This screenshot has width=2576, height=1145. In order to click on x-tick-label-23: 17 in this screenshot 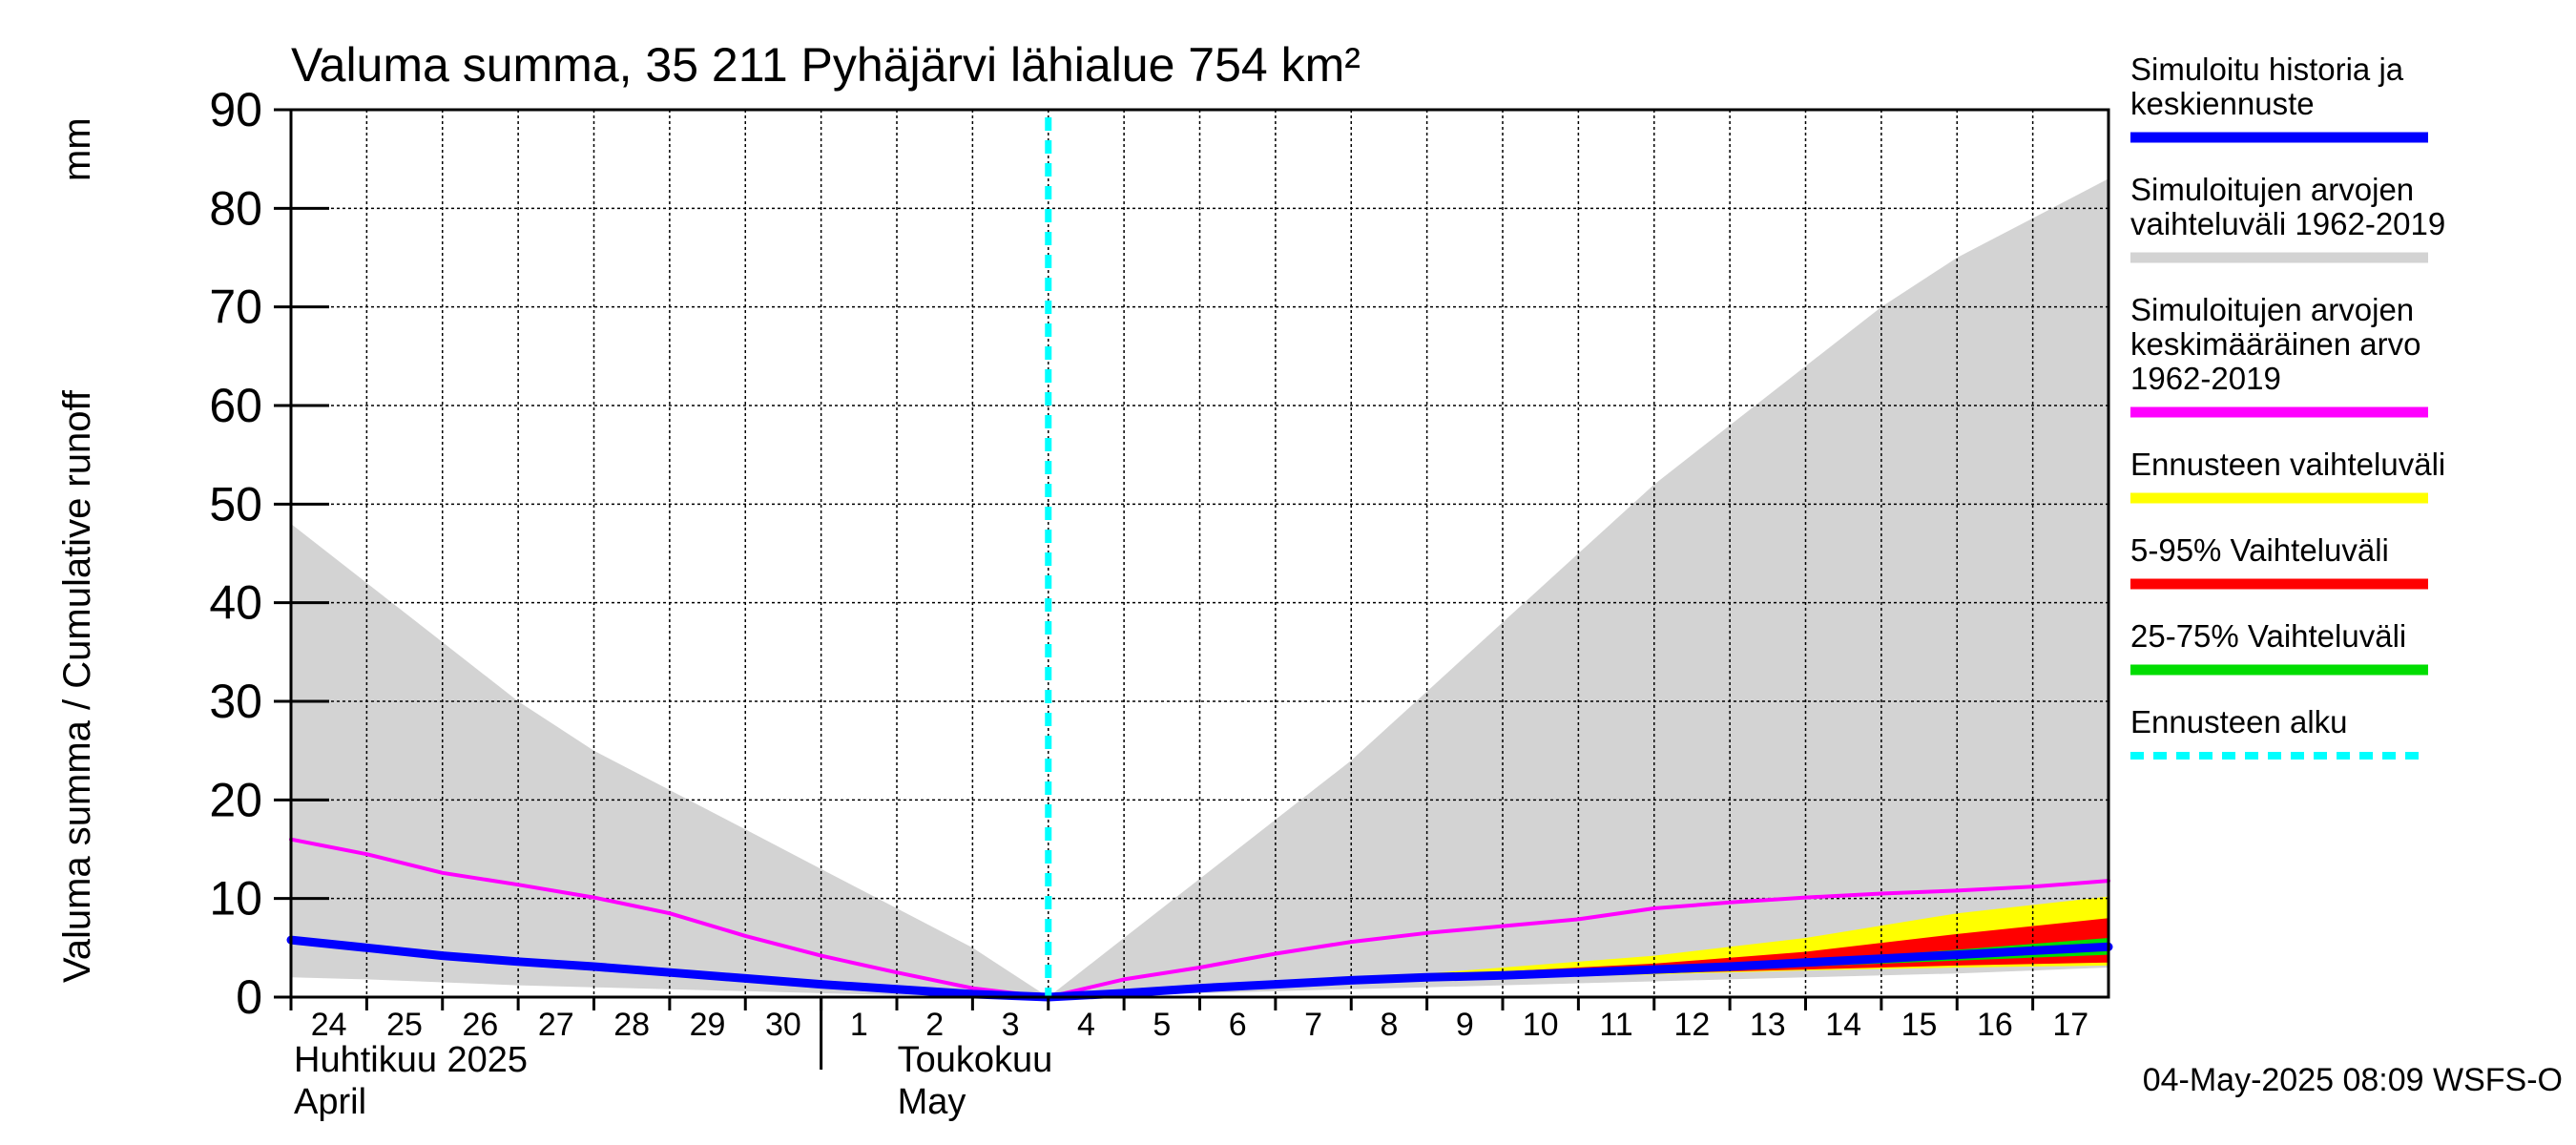, I will do `click(2070, 1025)`.